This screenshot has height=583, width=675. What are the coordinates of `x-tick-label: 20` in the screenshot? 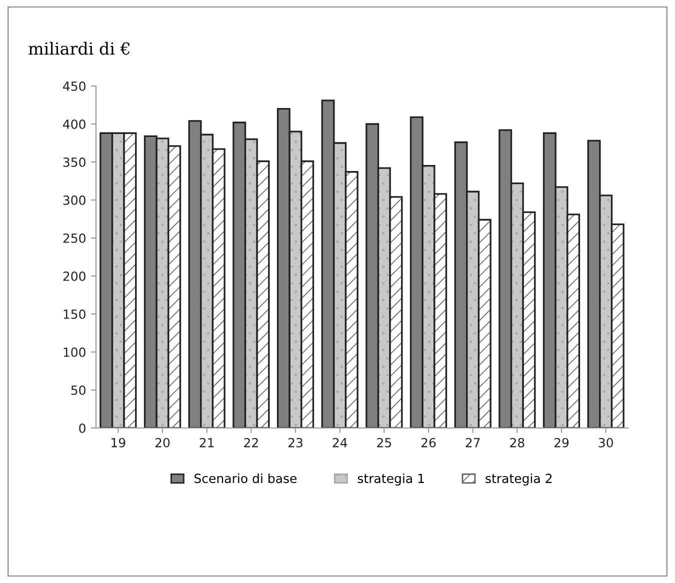 It's located at (162, 443).